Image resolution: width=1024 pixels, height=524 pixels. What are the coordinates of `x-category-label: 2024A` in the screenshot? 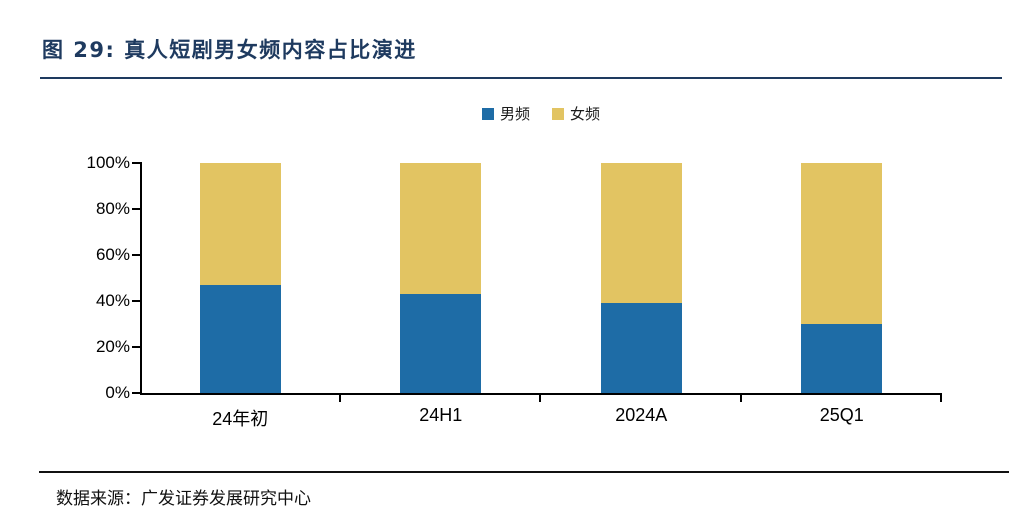 It's located at (641, 415).